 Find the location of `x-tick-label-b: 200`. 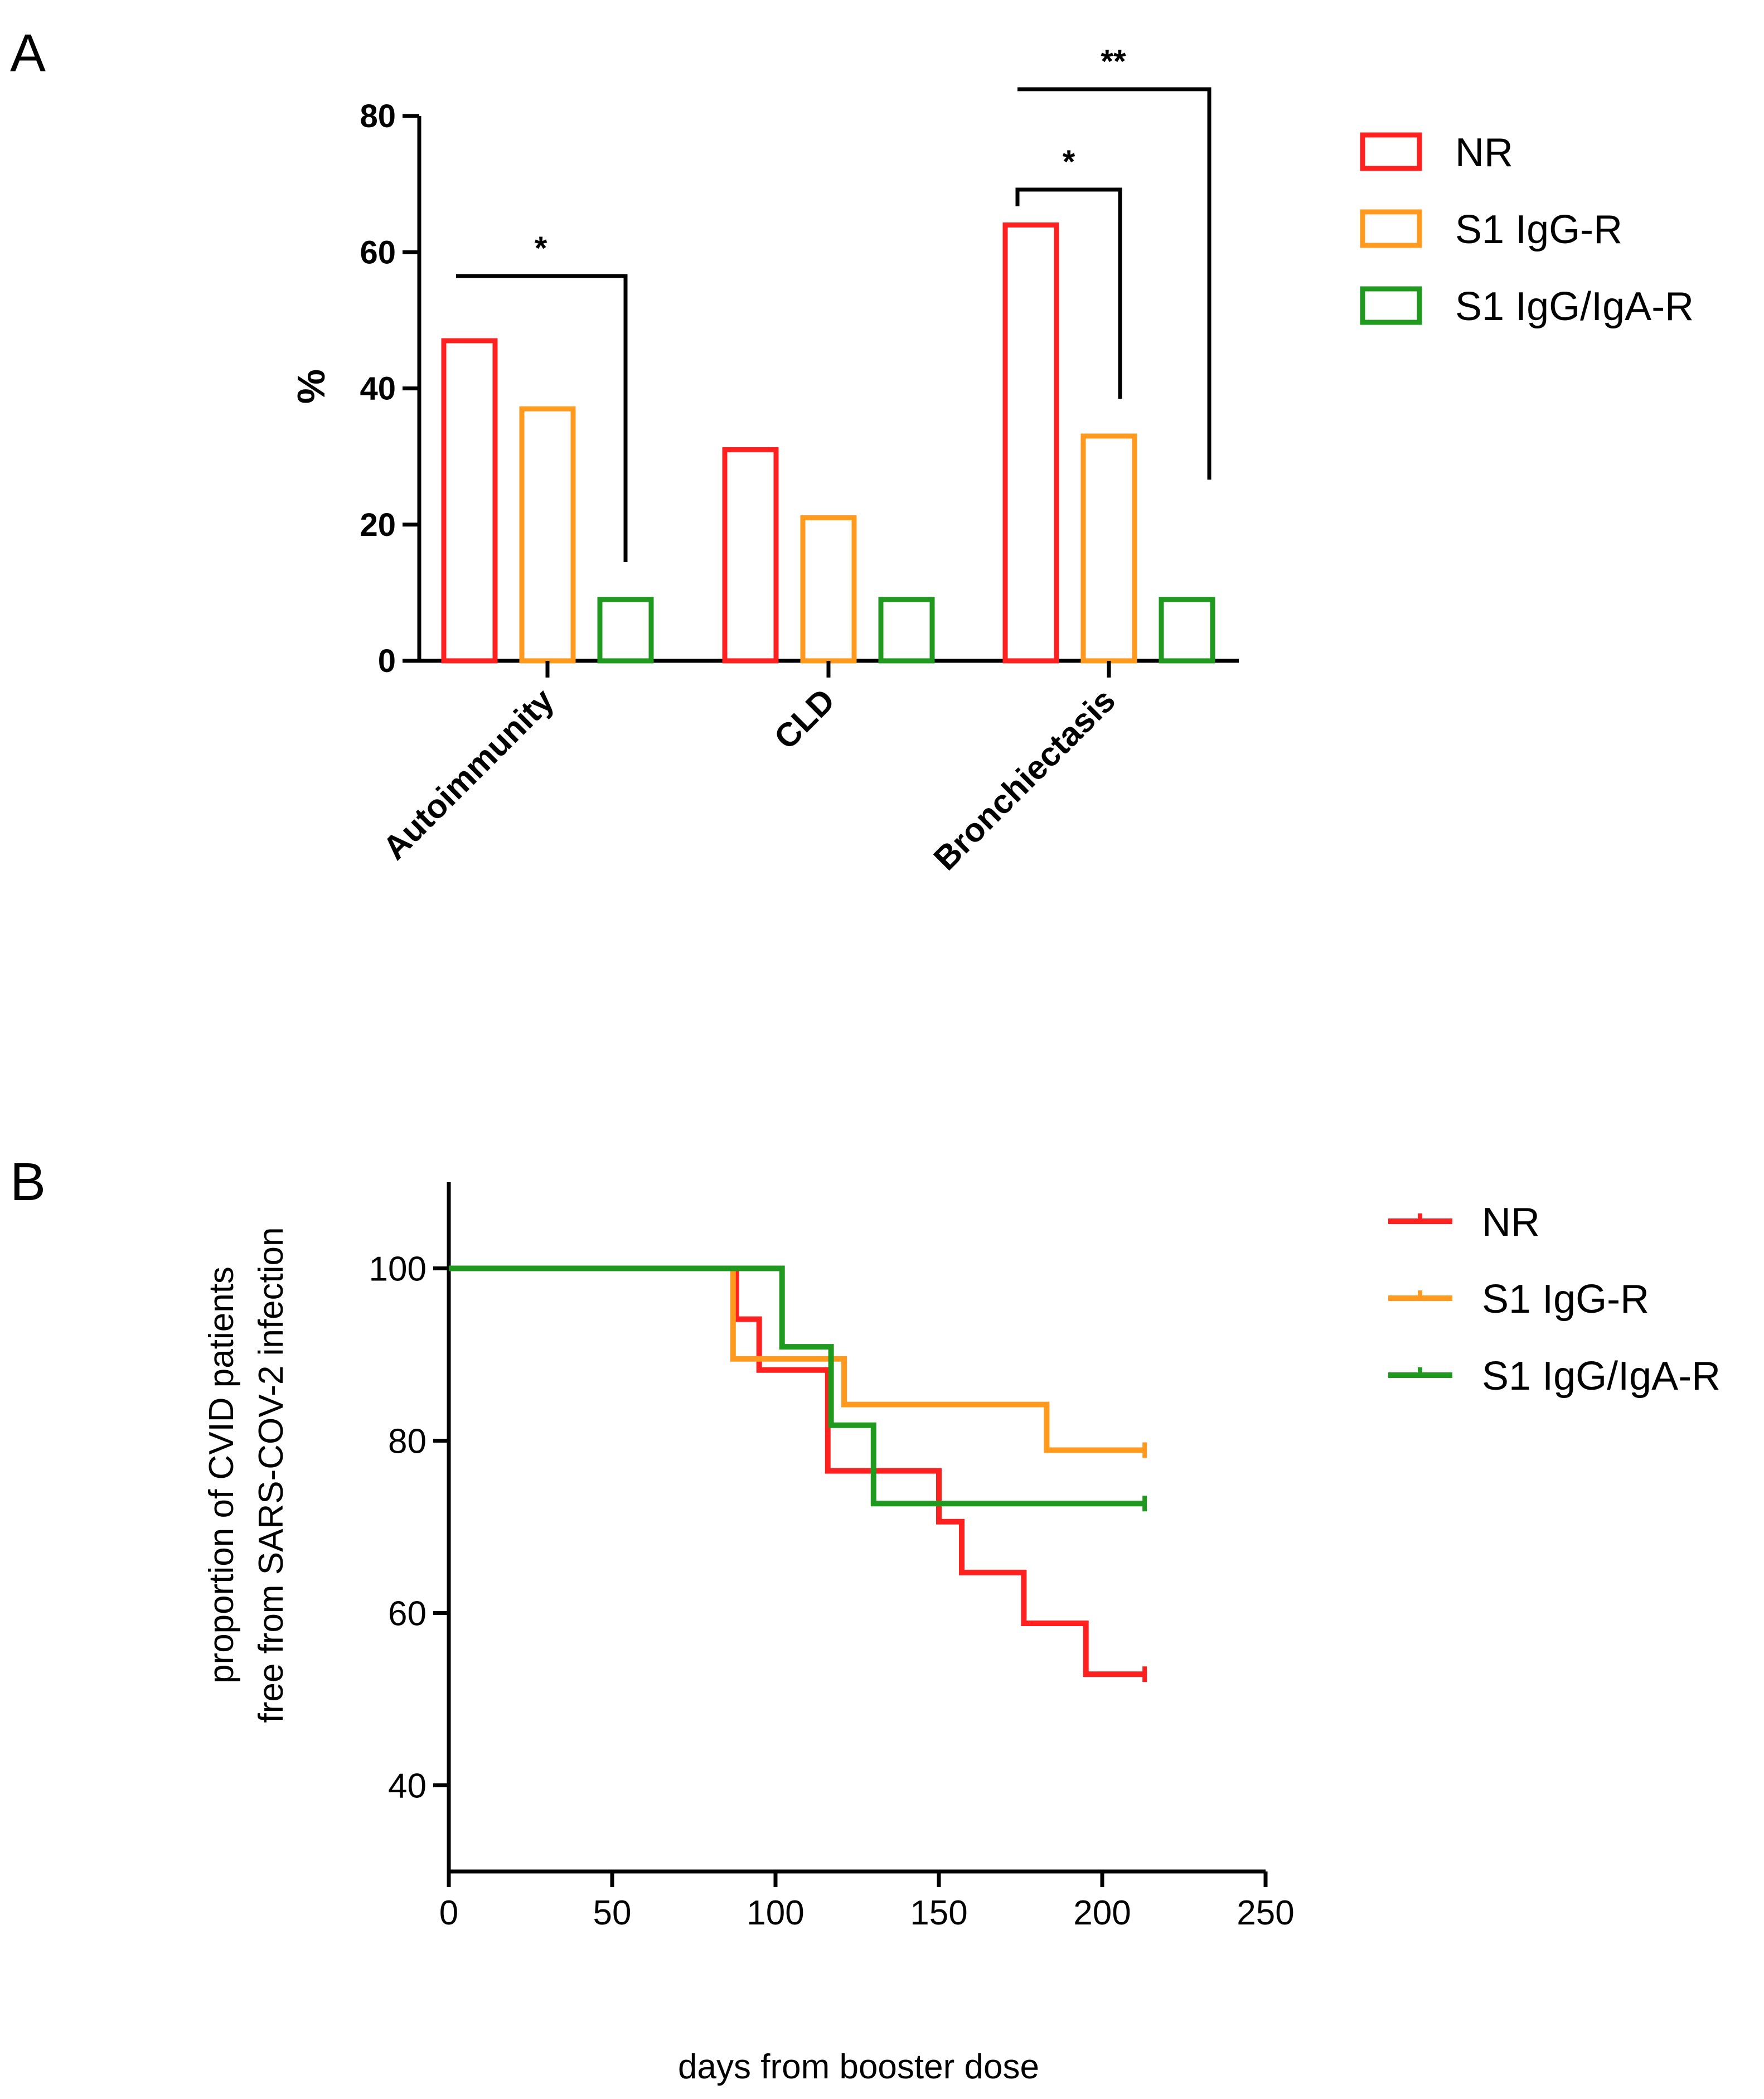

x-tick-label-b: 200 is located at coordinates (1102, 1913).